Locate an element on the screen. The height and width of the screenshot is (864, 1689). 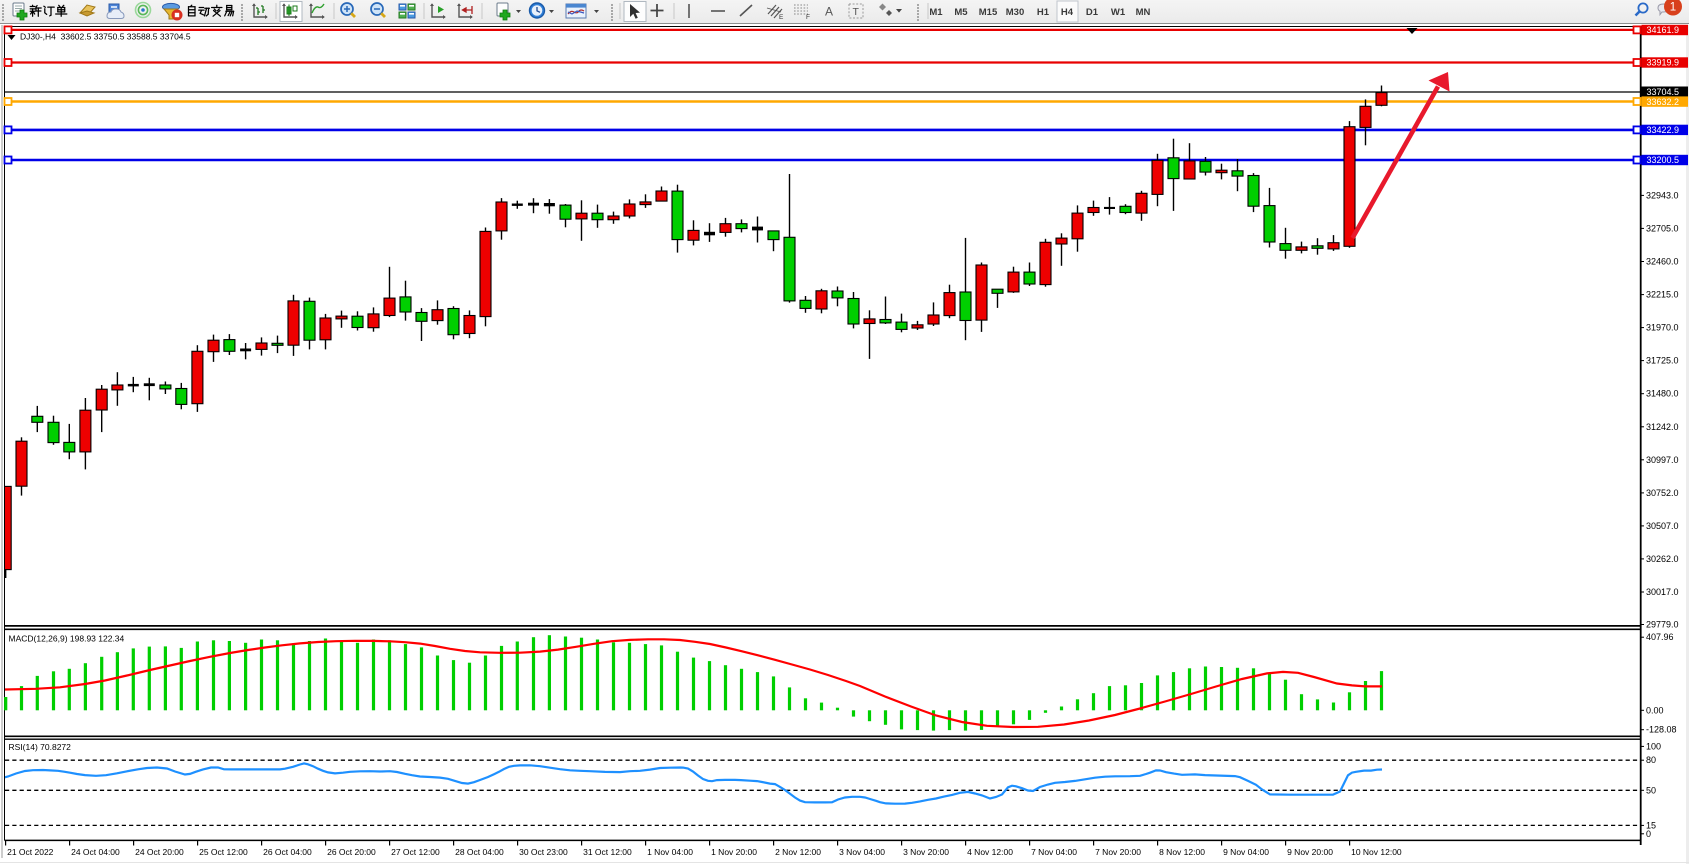
svg-text: MACD(12,26,9) 198.93 122.34 is located at coordinates (67, 639).